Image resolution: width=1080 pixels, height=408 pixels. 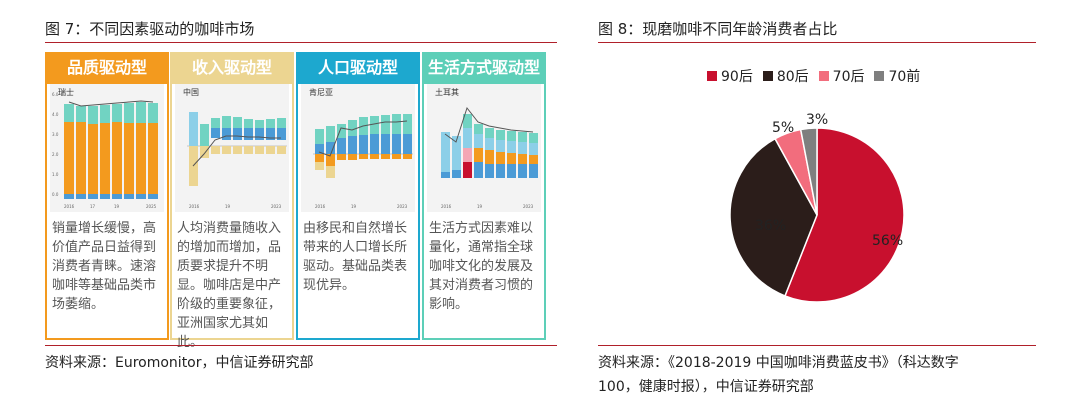 What do you see at coordinates (55, 94) in the screenshot?
I see `svg-text: 6.0` at bounding box center [55, 94].